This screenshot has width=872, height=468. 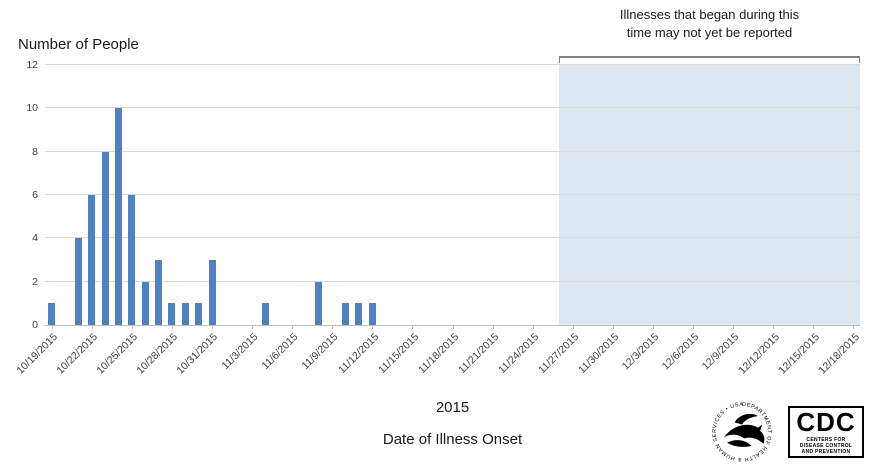 I want to click on x-axis-year-label: 2015, so click(x=452, y=407).